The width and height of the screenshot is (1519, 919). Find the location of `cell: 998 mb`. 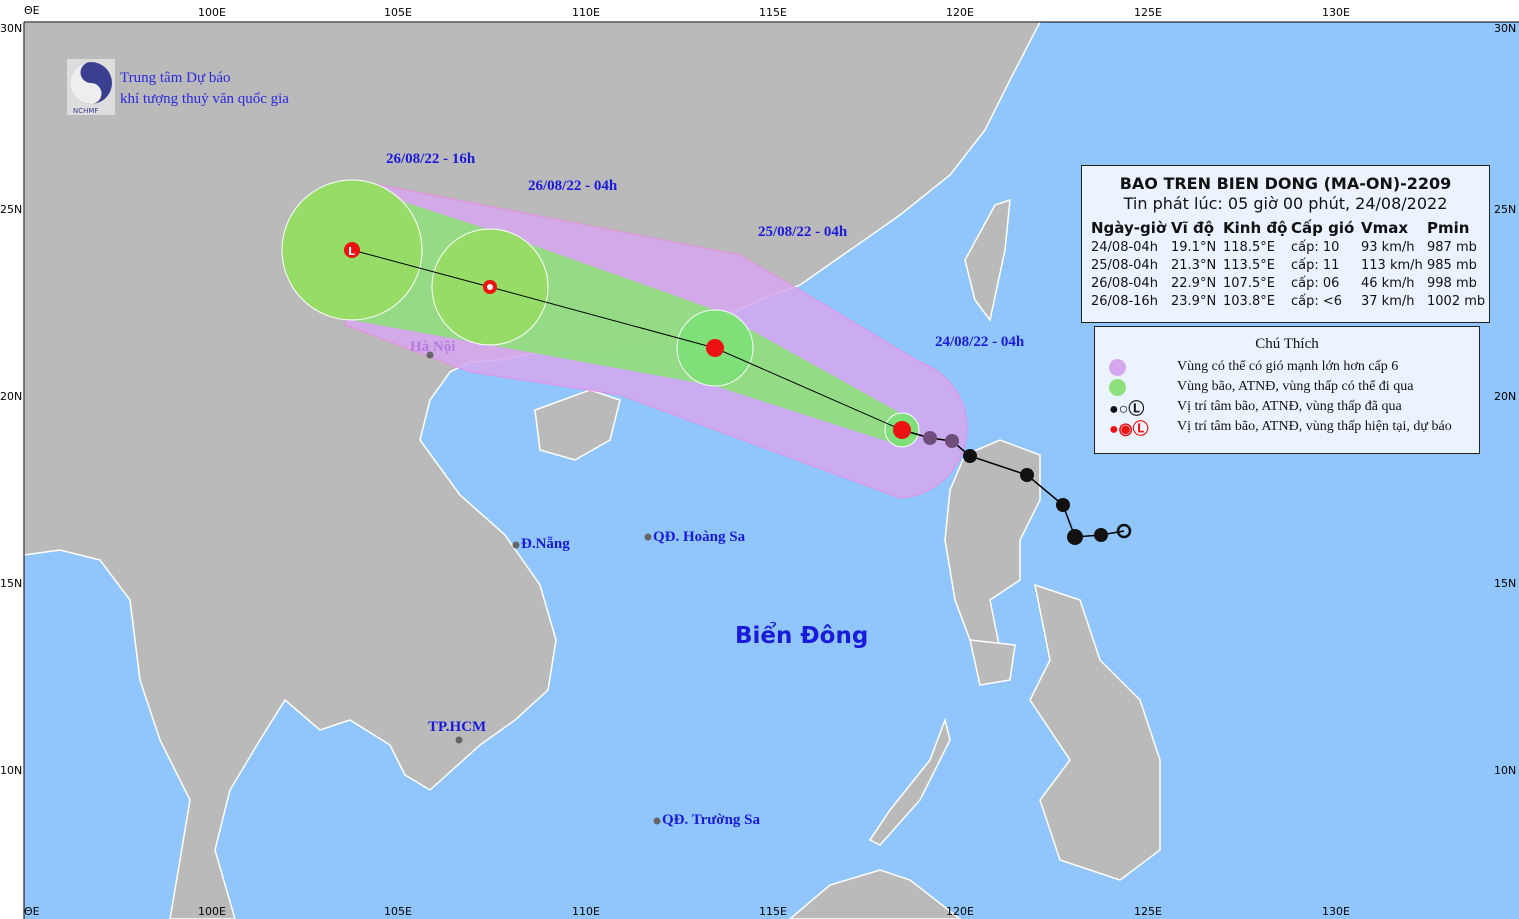

cell: 998 mb is located at coordinates (1452, 283).